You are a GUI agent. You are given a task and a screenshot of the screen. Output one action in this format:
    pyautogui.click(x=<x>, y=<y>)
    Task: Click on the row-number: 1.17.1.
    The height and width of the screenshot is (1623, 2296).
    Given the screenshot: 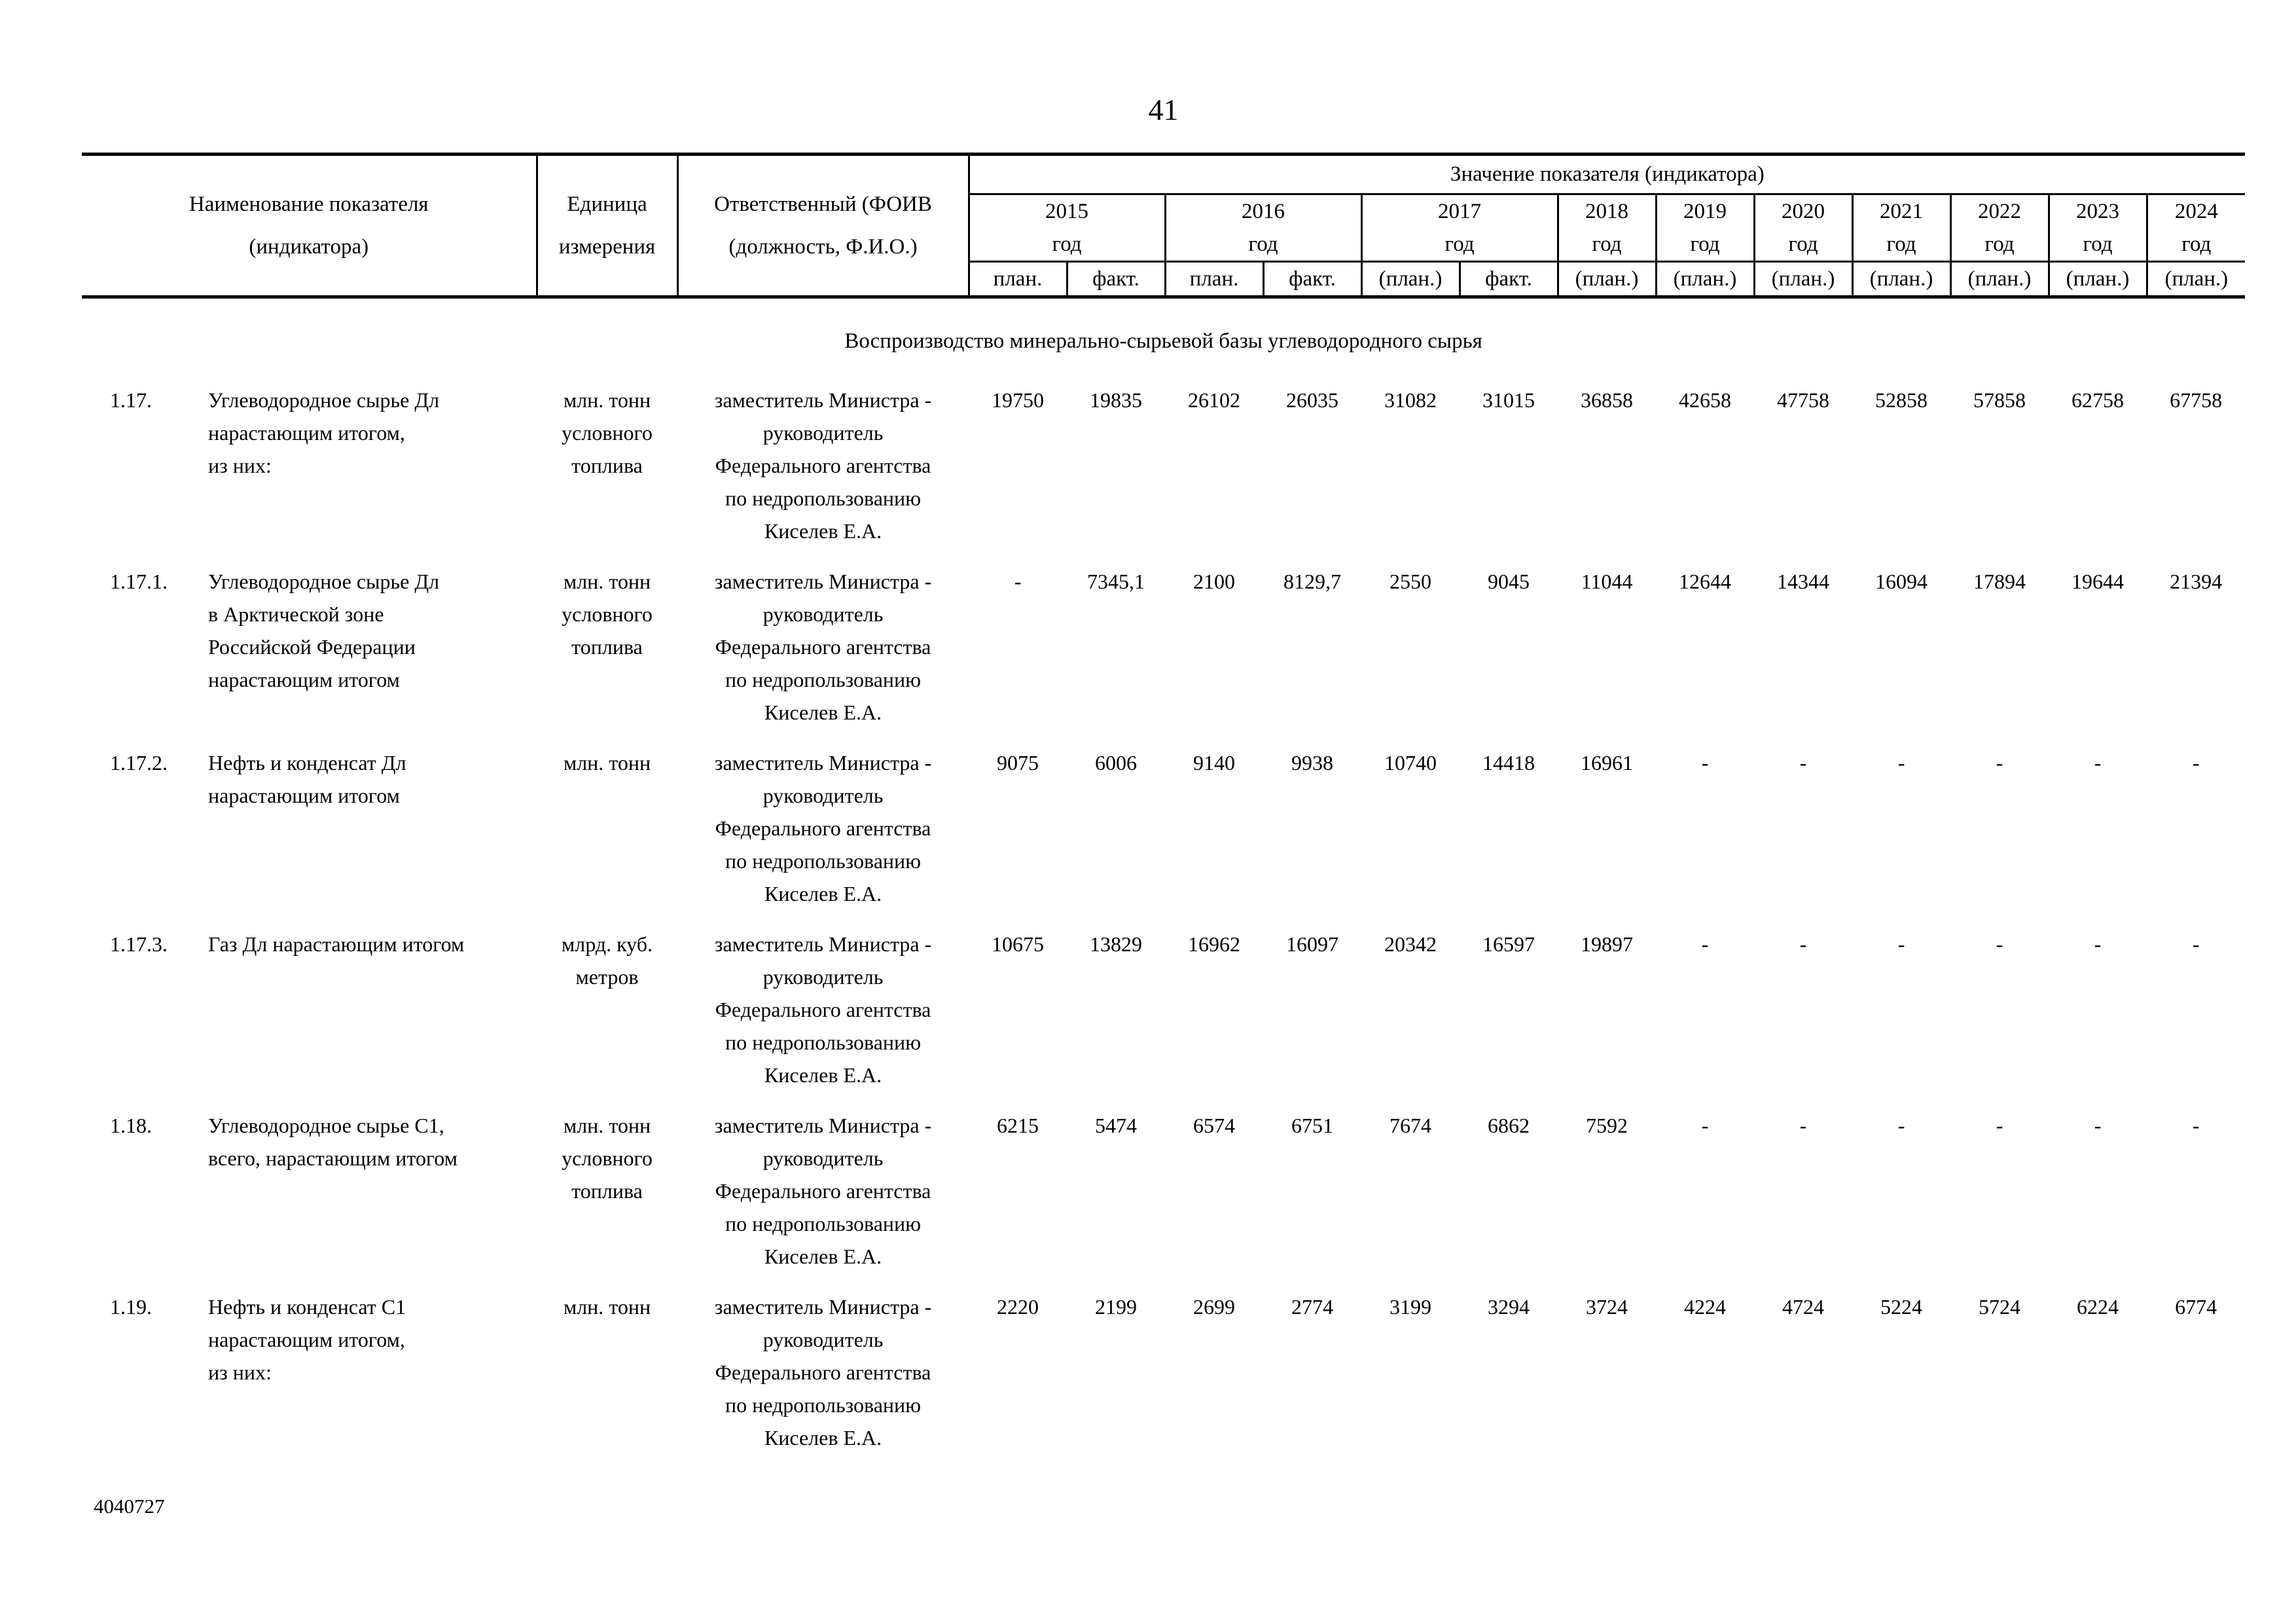 What is the action you would take?
    pyautogui.click(x=139, y=581)
    